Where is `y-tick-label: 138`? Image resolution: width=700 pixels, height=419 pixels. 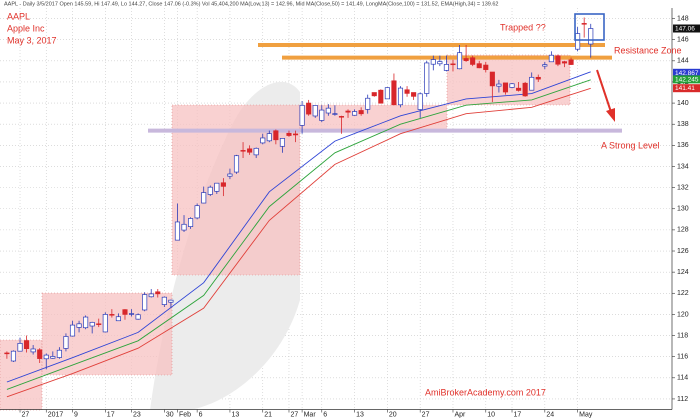
y-tick-label: 138 is located at coordinates (683, 124).